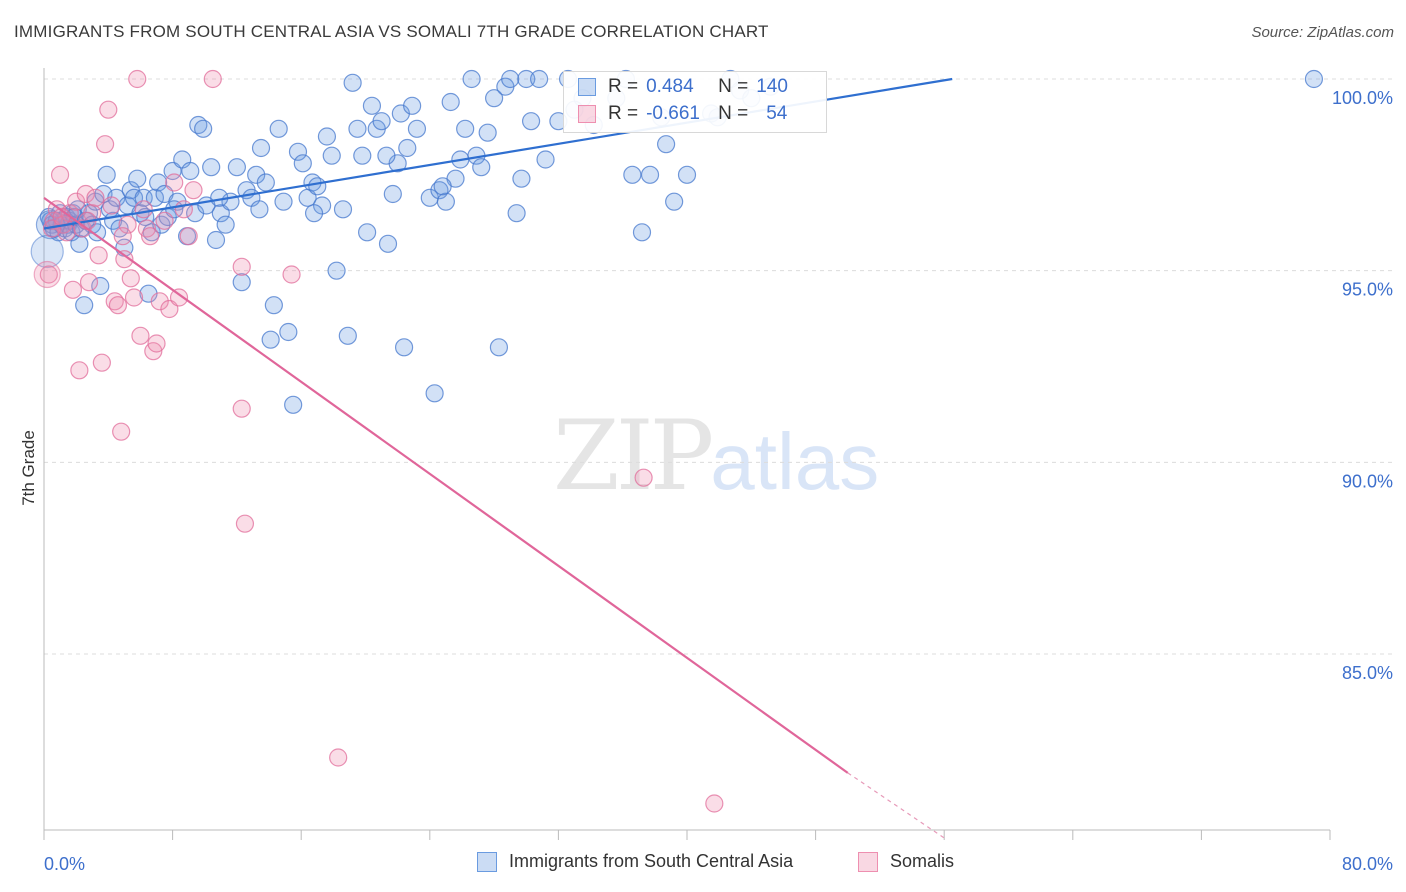 The image size is (1406, 892). I want to click on legend-r-label: R =, so click(623, 113).